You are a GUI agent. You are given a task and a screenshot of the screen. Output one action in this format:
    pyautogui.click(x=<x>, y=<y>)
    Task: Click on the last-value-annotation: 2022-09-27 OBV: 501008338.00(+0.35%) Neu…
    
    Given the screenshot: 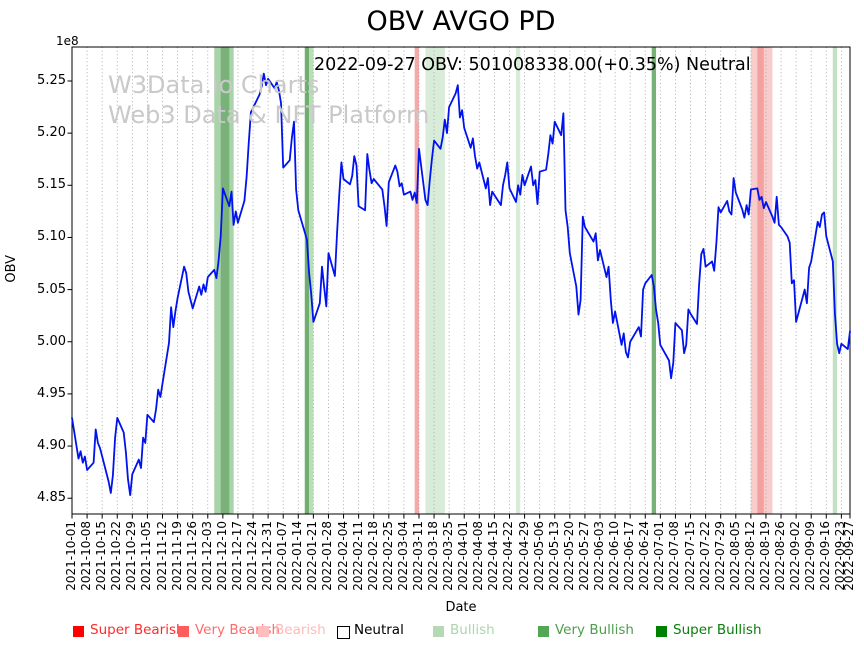 What is the action you would take?
    pyautogui.click(x=532, y=65)
    